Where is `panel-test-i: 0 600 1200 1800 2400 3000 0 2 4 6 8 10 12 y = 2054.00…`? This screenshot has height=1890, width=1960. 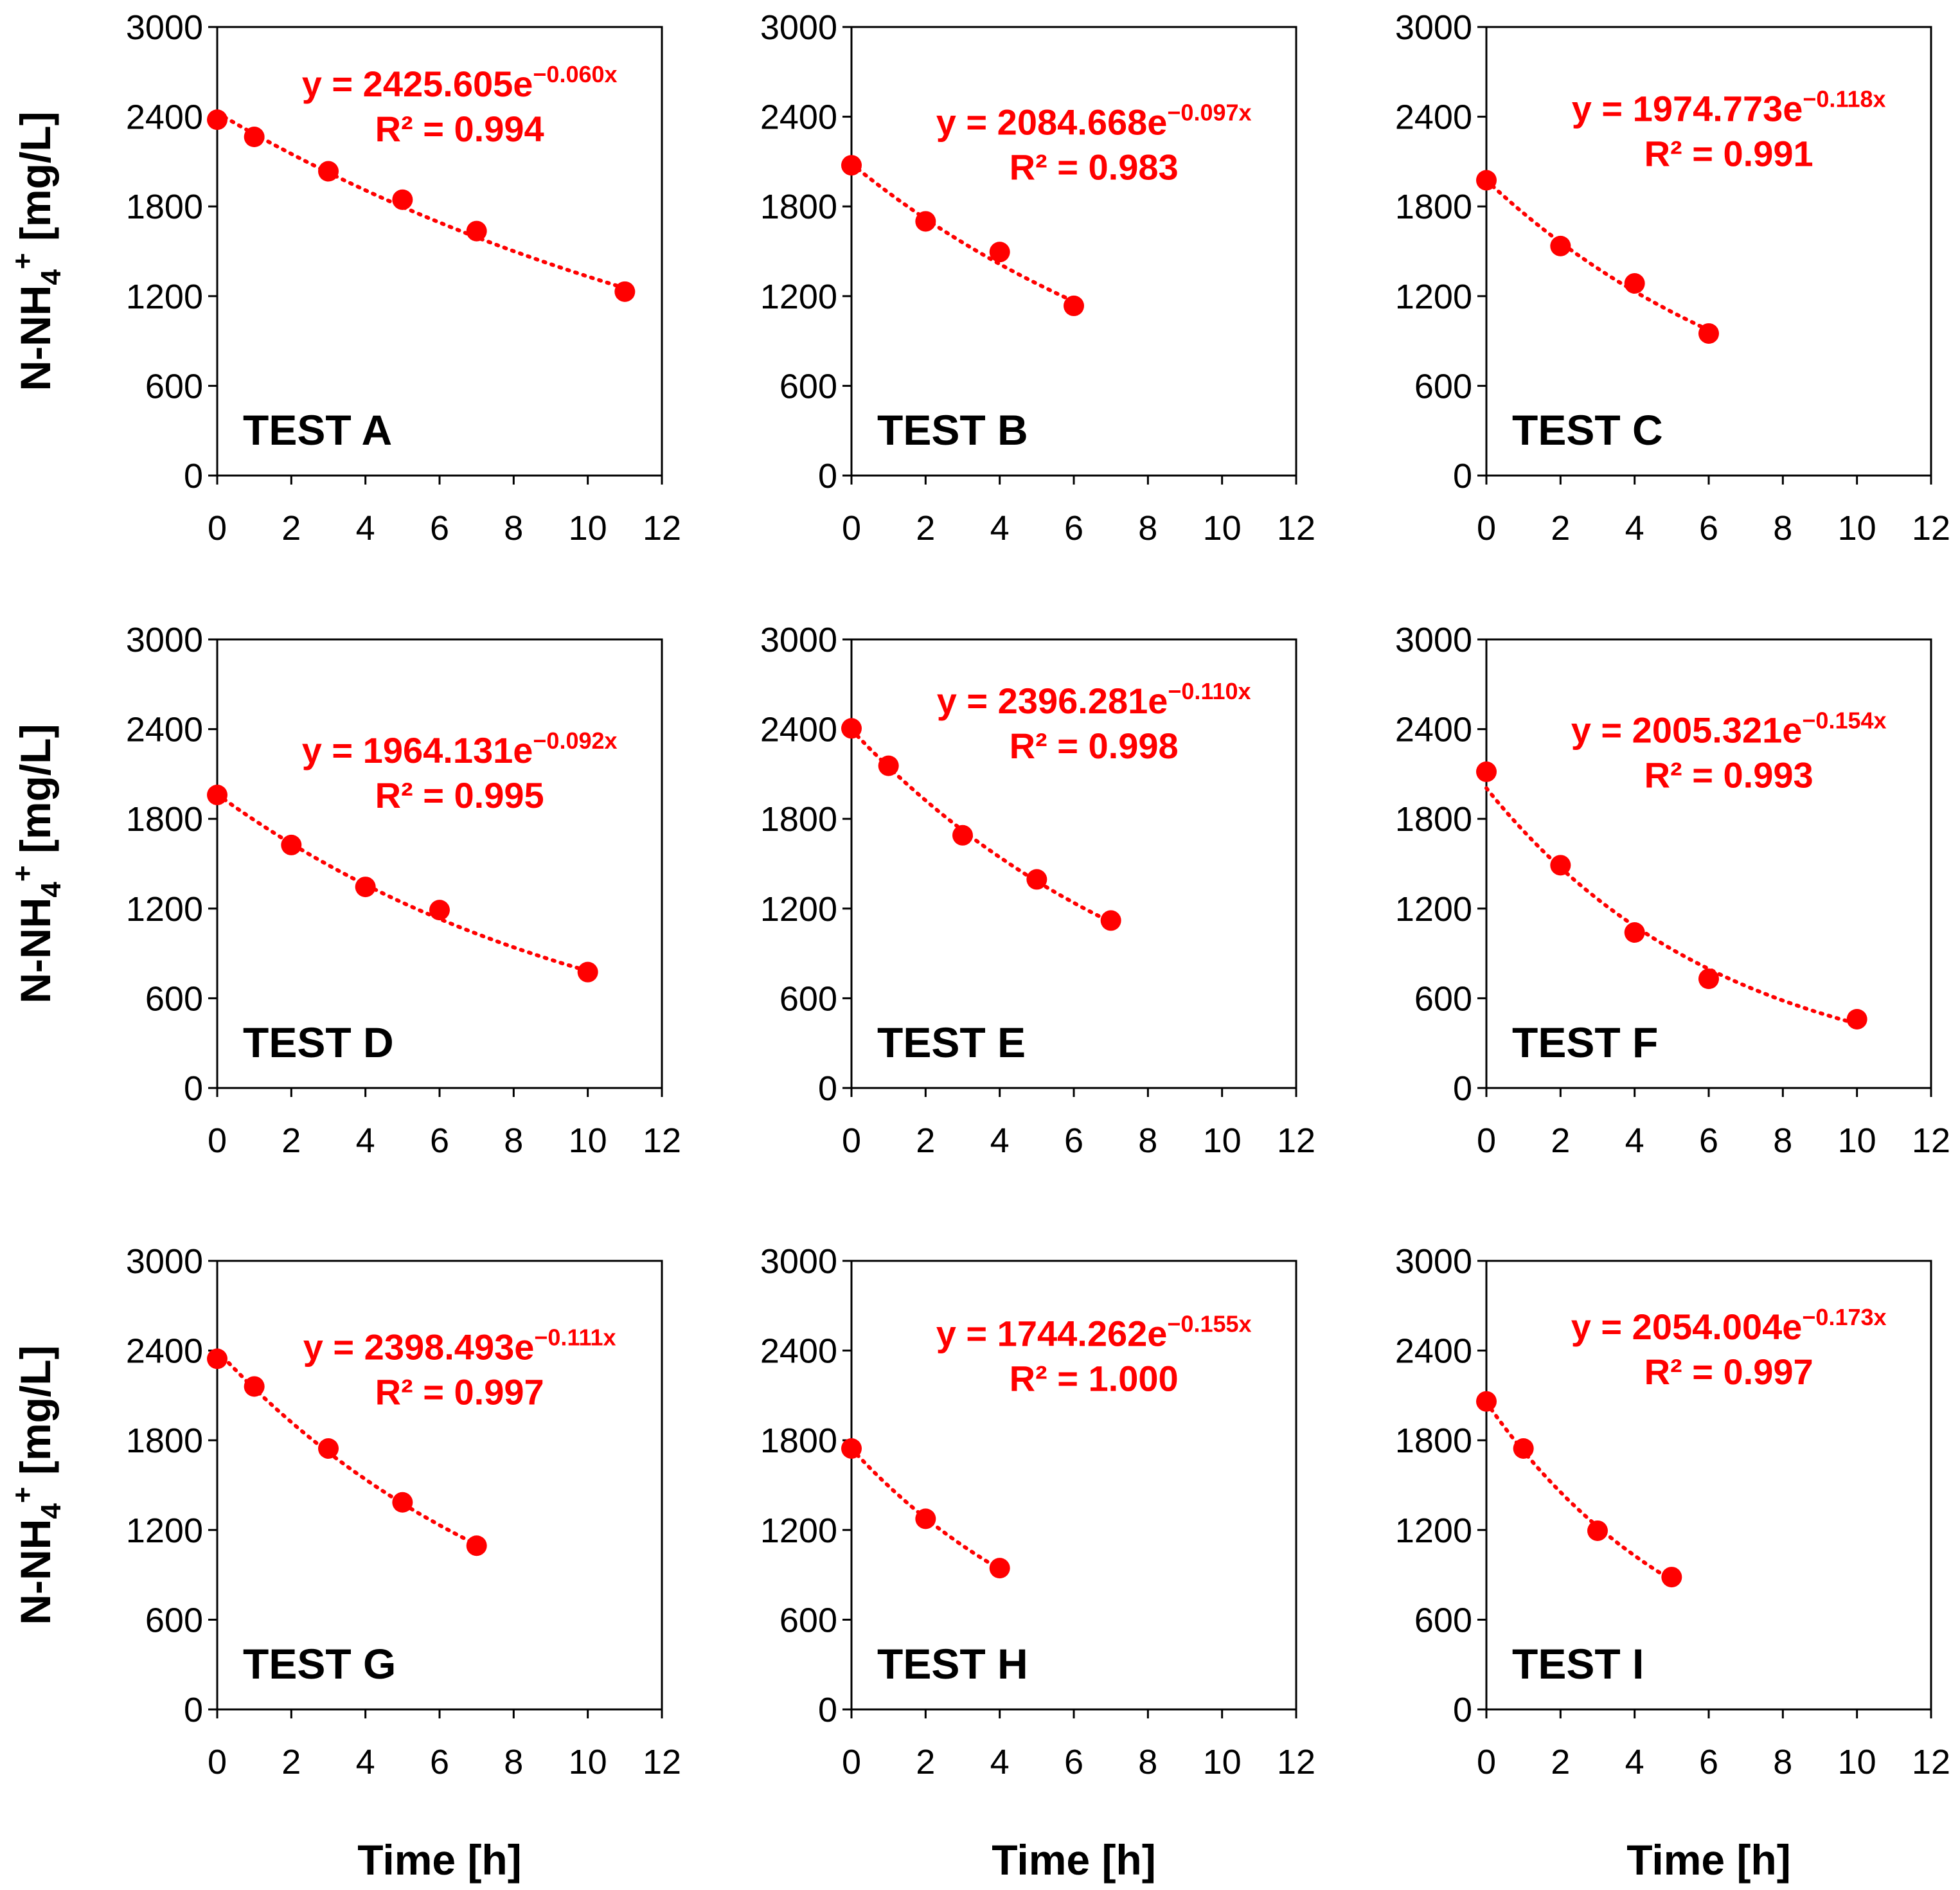
panel-test-i: 0 600 1200 1800 2400 3000 0 2 4 6 8 10 12 y = 2054.00… is located at coordinates (1672, 1563).